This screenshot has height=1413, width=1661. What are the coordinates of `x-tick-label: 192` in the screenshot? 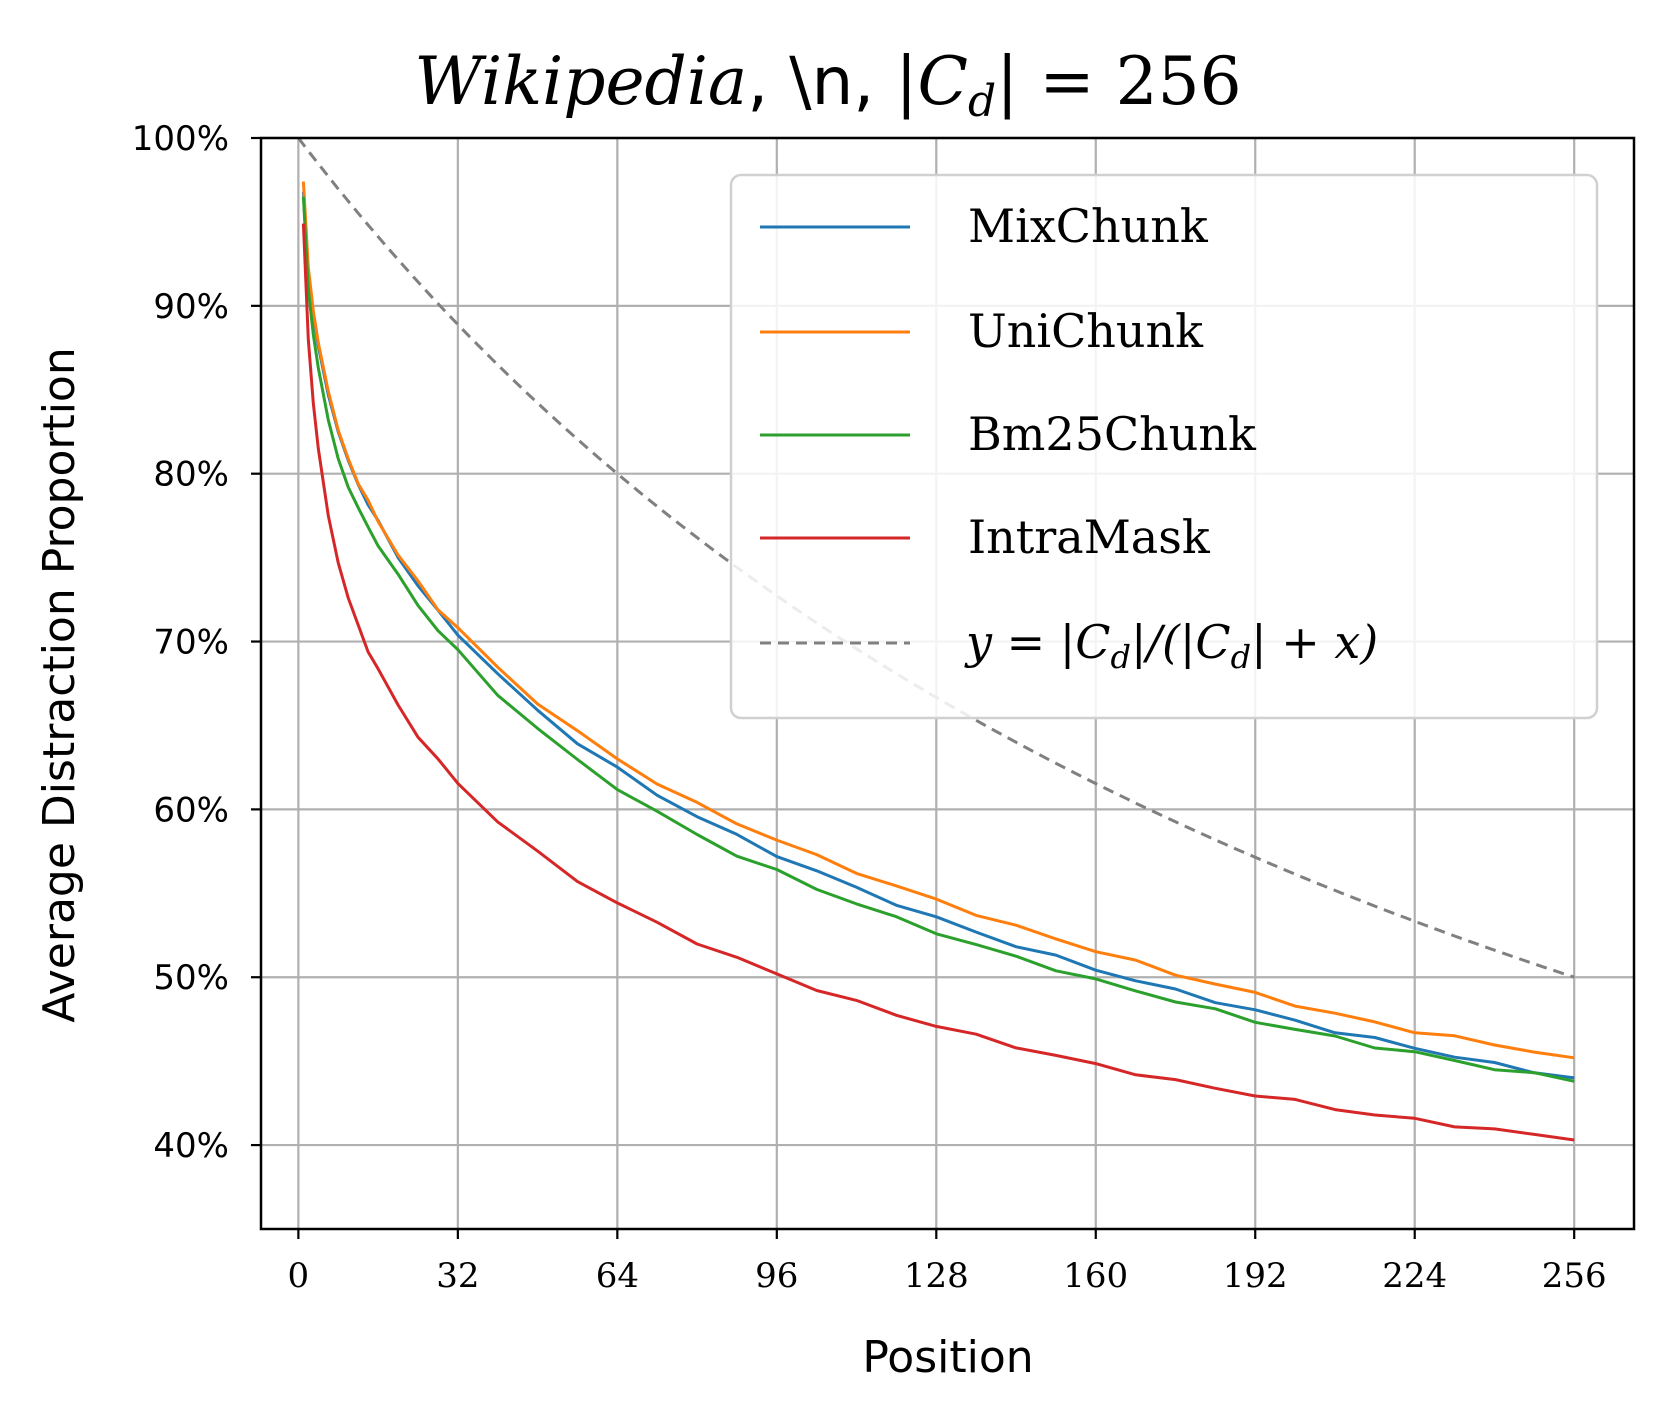 It's located at (1255, 1276).